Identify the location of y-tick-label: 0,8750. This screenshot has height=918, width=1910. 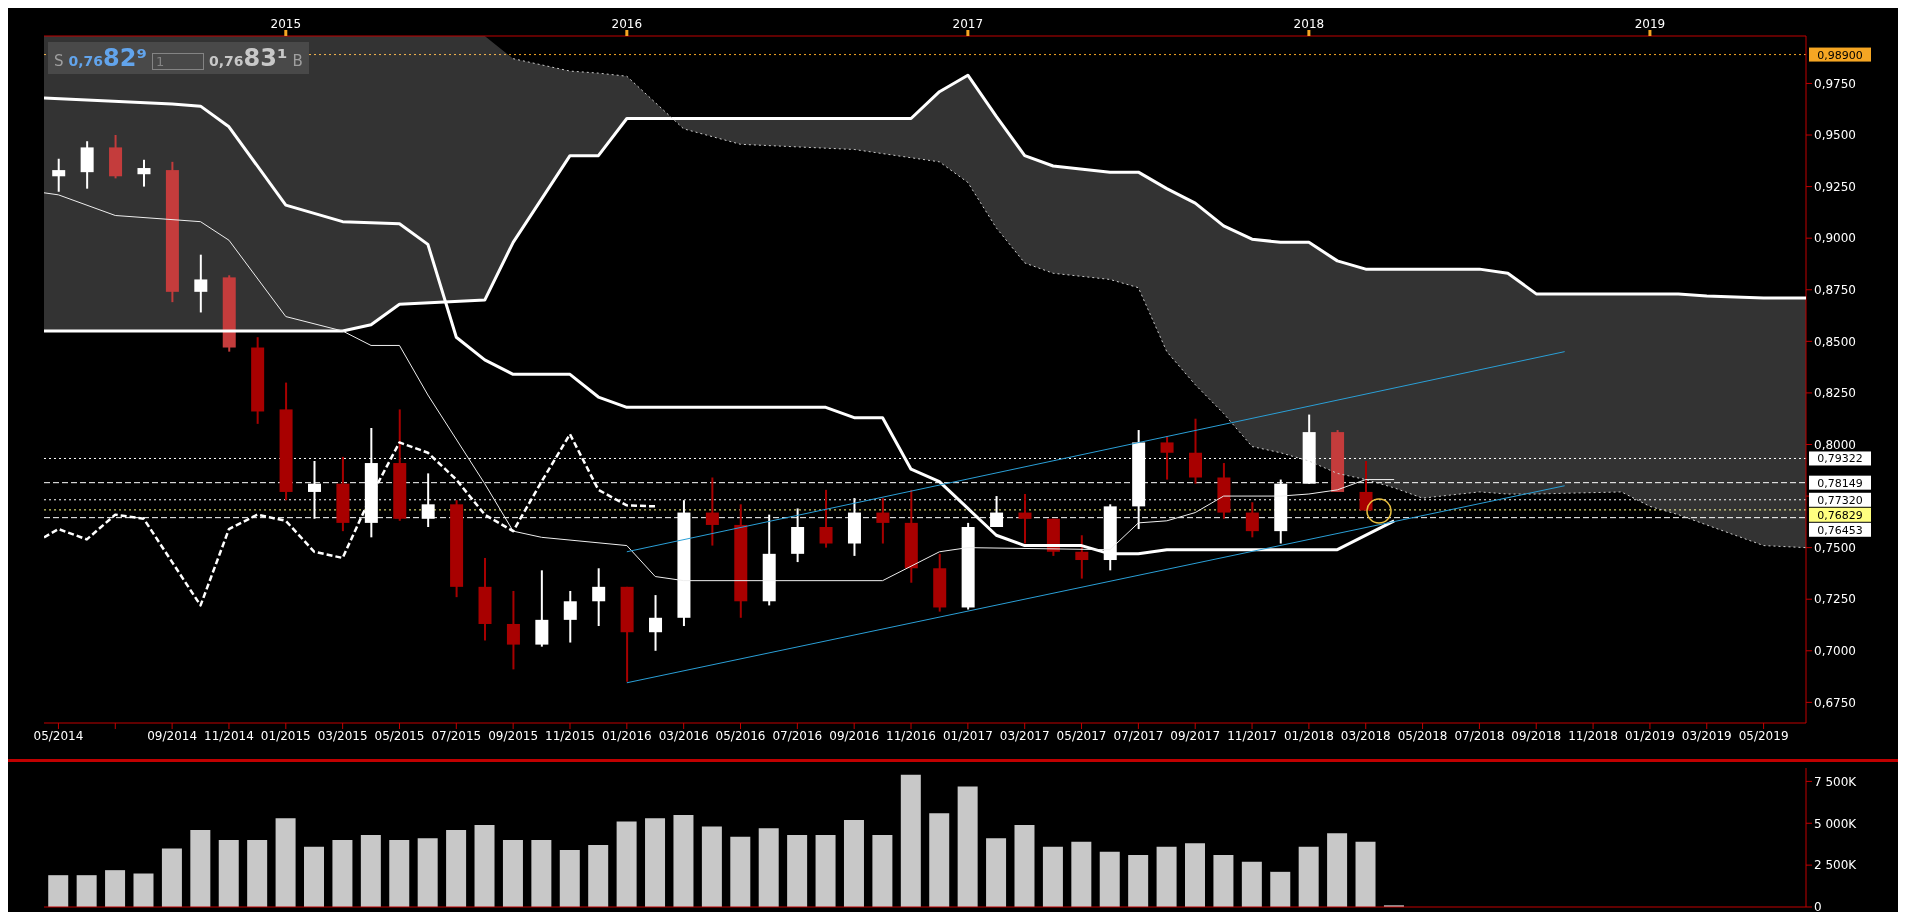
(1835, 290).